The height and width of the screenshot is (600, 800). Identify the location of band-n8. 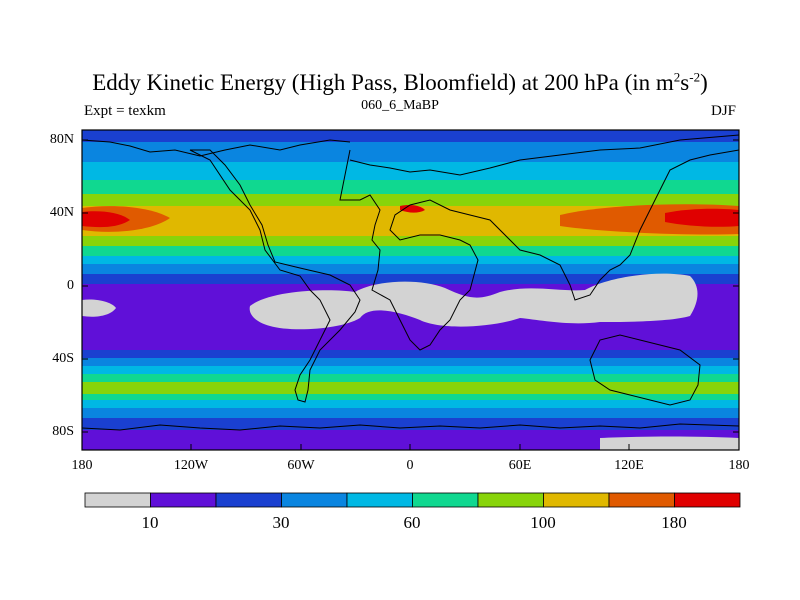
(410, 269).